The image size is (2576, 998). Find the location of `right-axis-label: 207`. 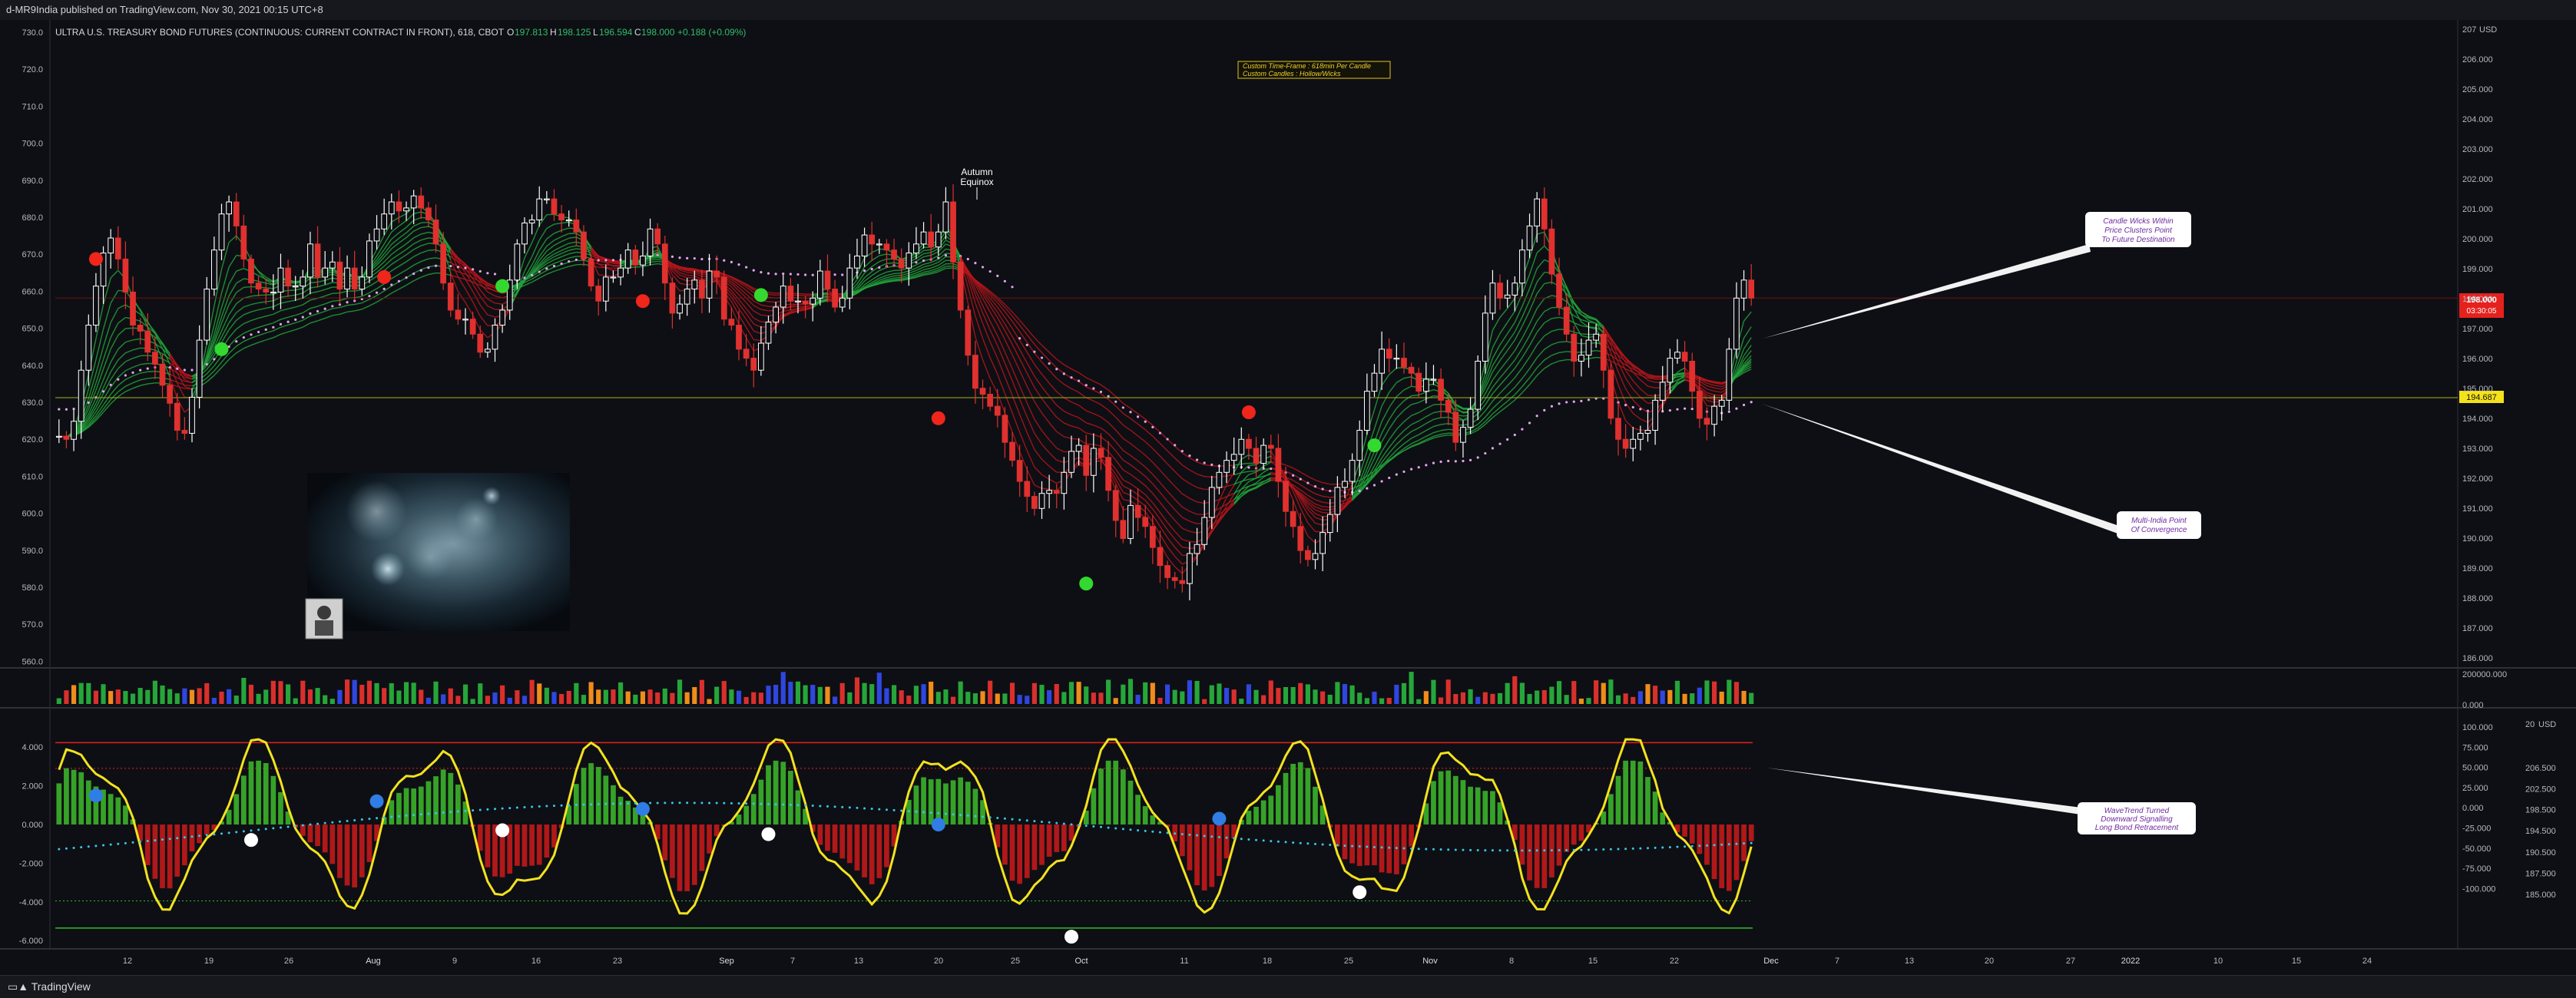

right-axis-label: 207 is located at coordinates (2469, 30).